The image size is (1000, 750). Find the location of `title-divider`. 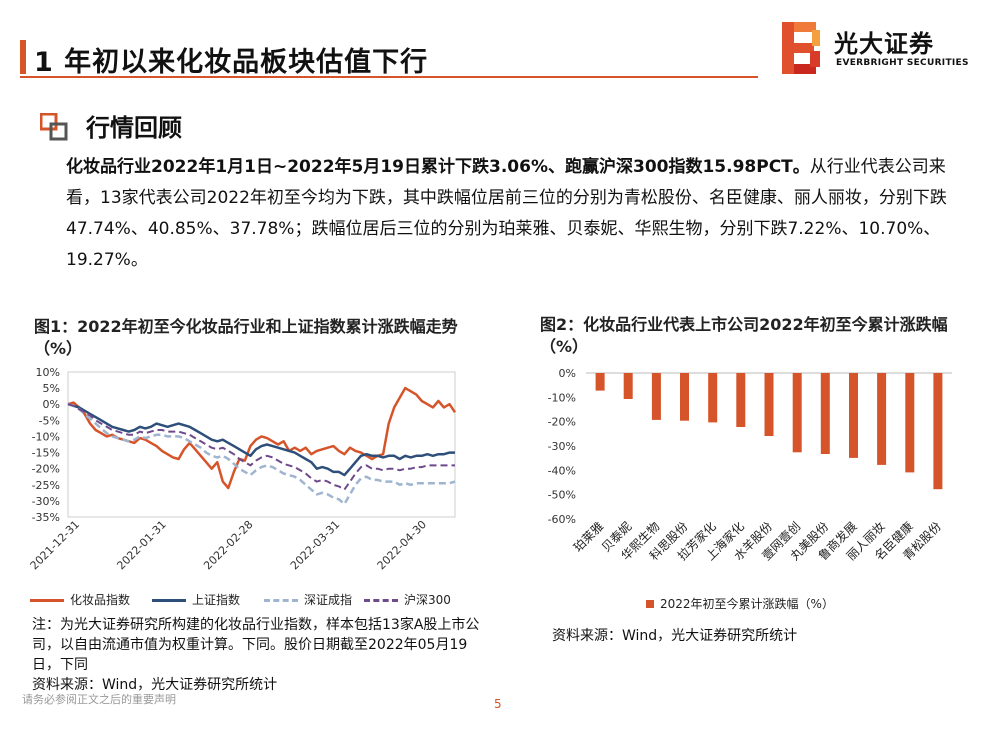

title-divider is located at coordinates (389, 77).